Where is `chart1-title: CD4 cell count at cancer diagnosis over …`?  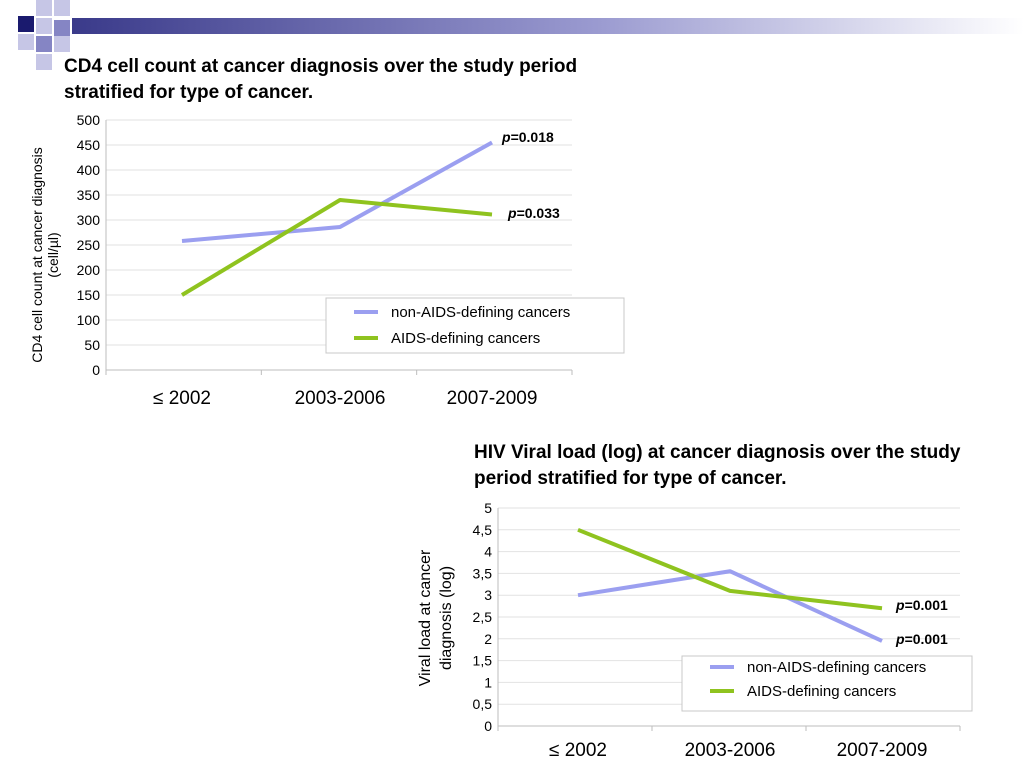
chart1-title: CD4 cell count at cancer diagnosis over … is located at coordinates (321, 79).